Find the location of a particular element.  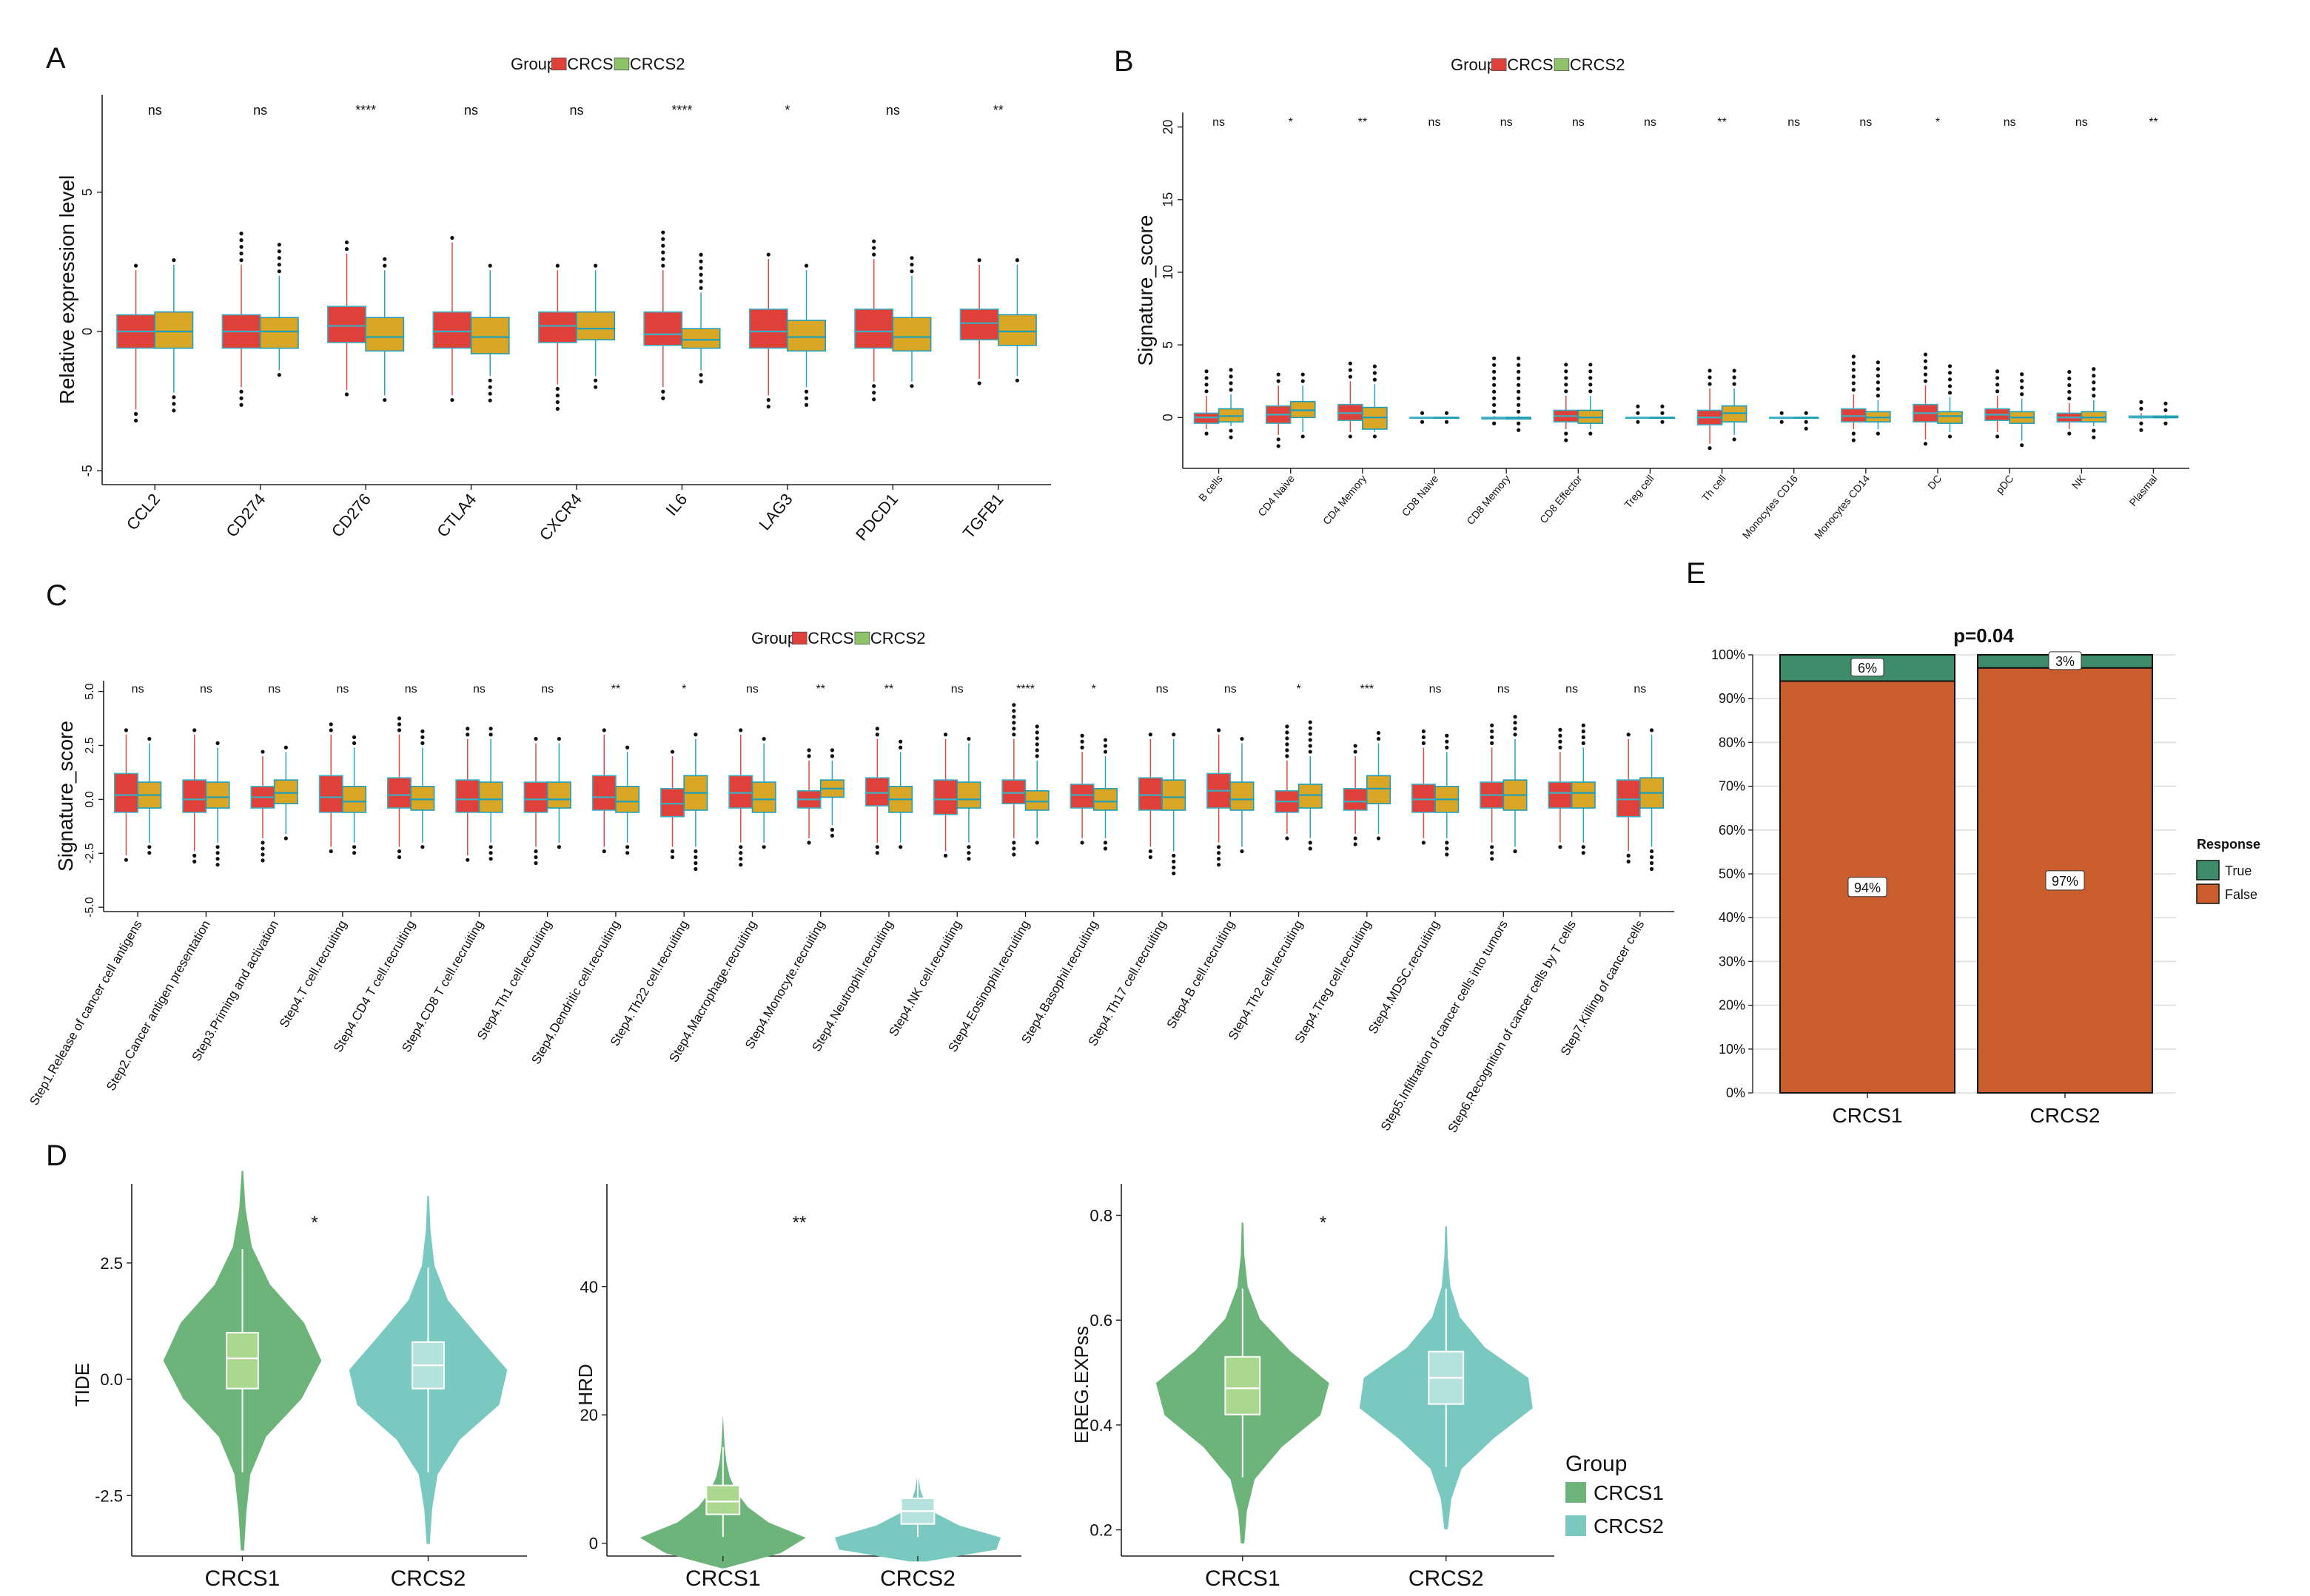

box-group-step4-nk-cell-recruiting is located at coordinates (957, 797).